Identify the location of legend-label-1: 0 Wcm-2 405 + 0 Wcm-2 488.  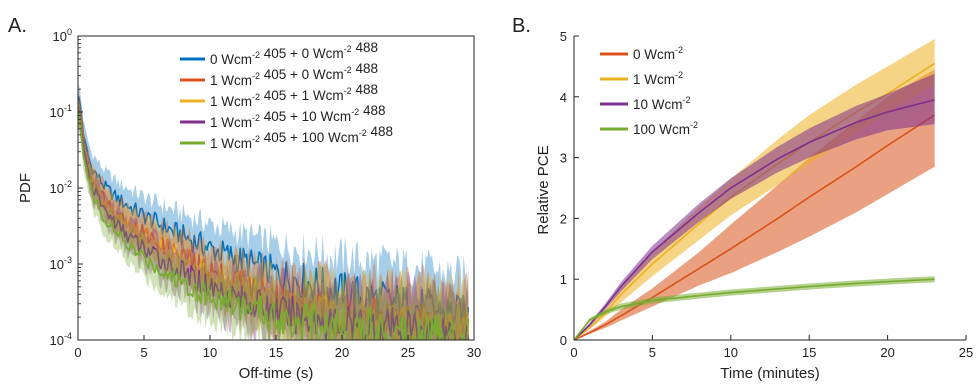
(294, 53).